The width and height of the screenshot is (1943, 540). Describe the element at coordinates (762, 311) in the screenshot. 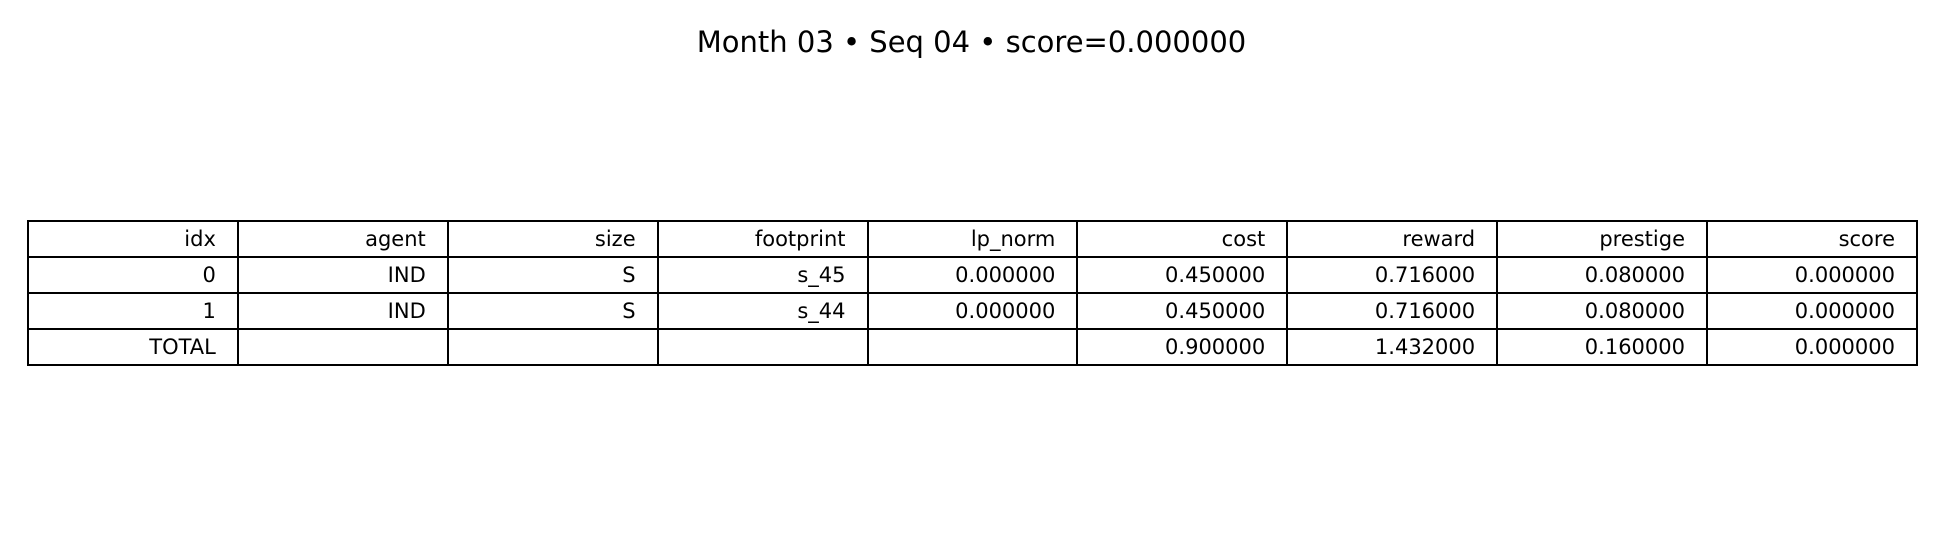

I see `table-cell-footprint: s_44` at that location.